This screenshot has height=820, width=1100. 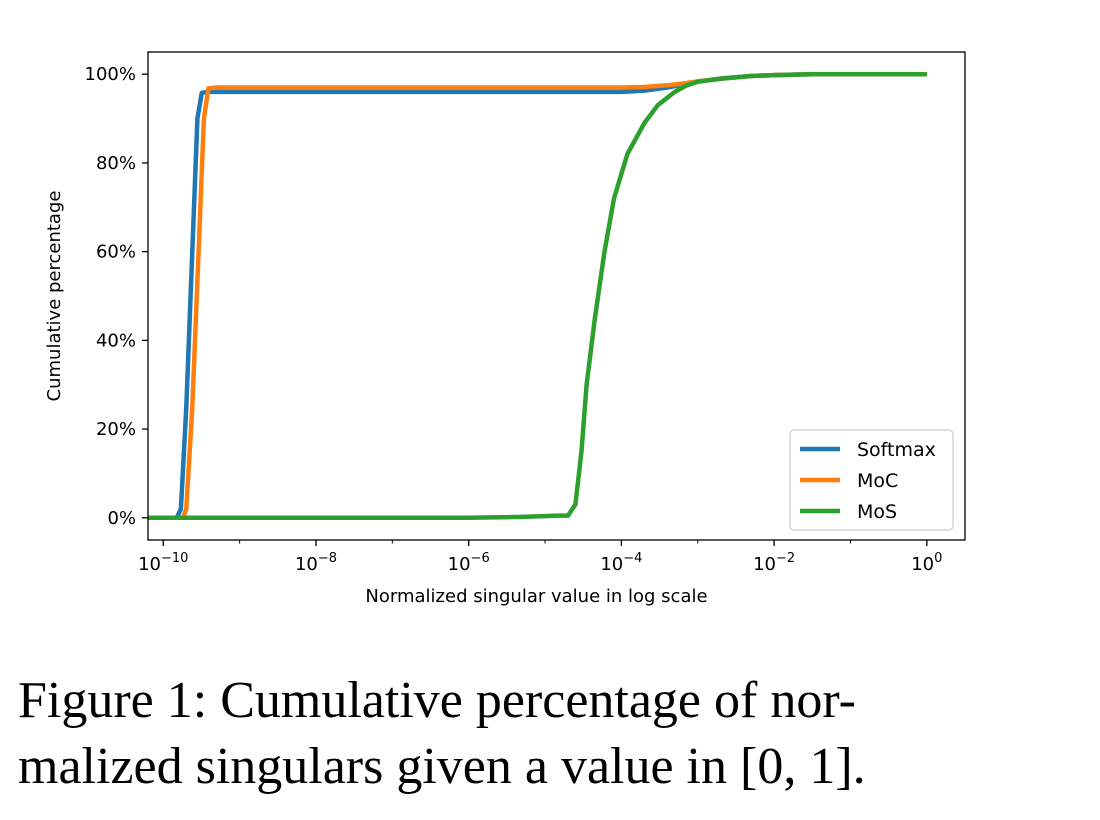 I want to click on x-tick-label: 10⁻⁴, so click(x=621, y=563).